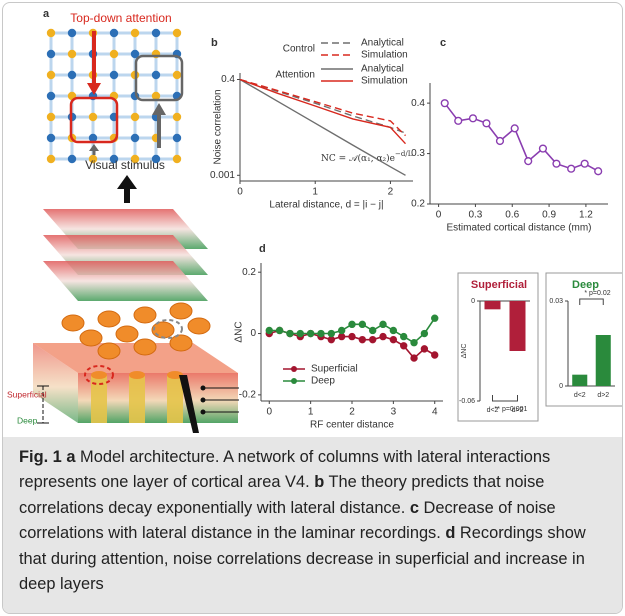 Image resolution: width=625 pixels, height=616 pixels. Describe the element at coordinates (394, 412) in the screenshot. I see `x-tick-label: 3` at that location.